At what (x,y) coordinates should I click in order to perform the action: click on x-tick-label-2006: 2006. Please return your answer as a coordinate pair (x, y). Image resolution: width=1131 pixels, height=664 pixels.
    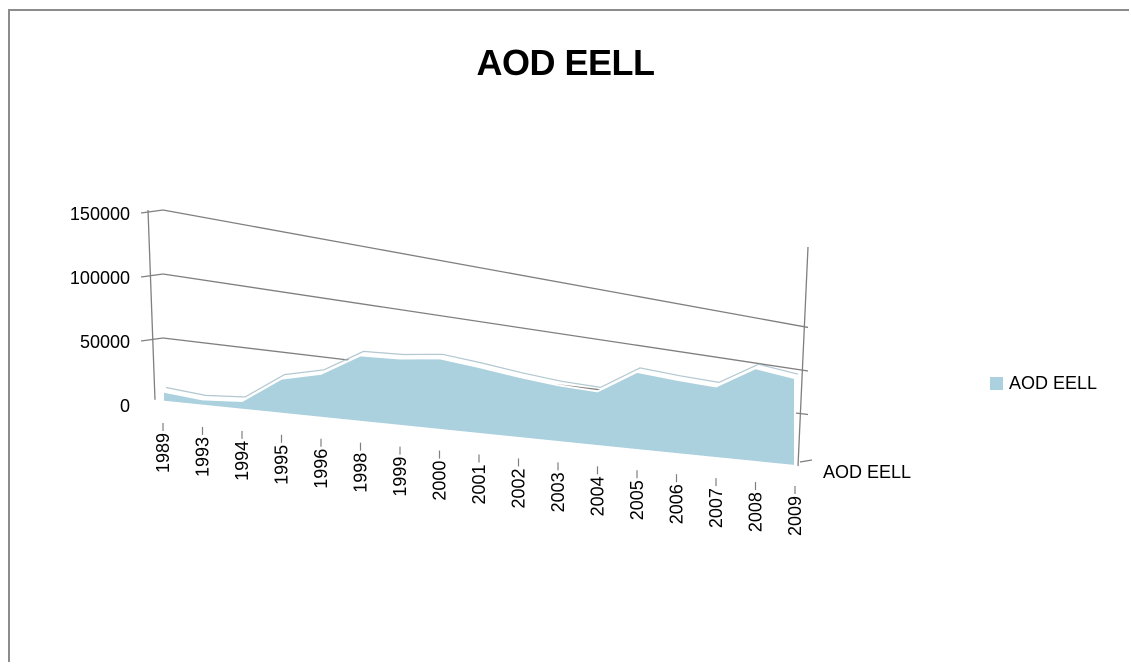
    Looking at the image, I should click on (677, 504).